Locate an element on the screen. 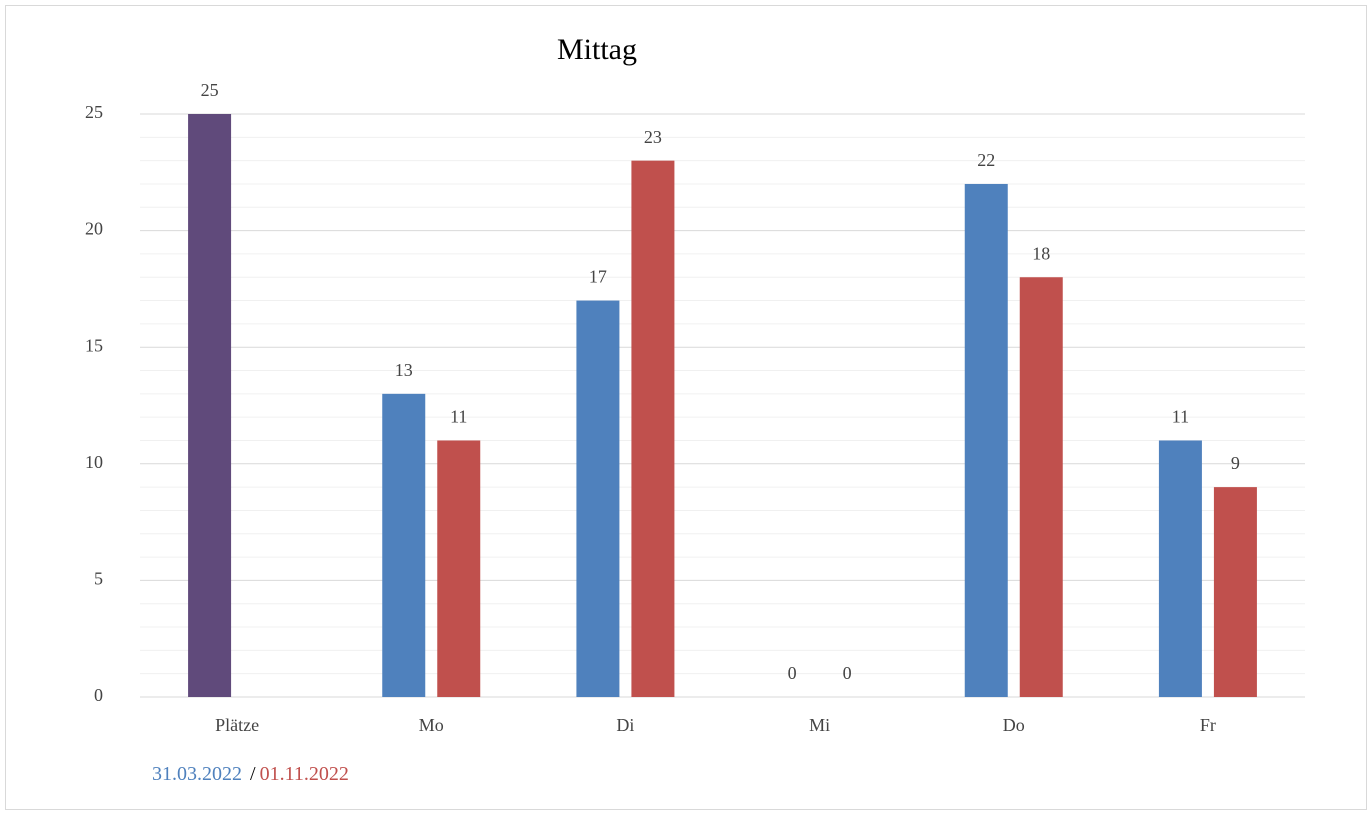 This screenshot has width=1372, height=816. x-tick-label: Di is located at coordinates (625, 725).